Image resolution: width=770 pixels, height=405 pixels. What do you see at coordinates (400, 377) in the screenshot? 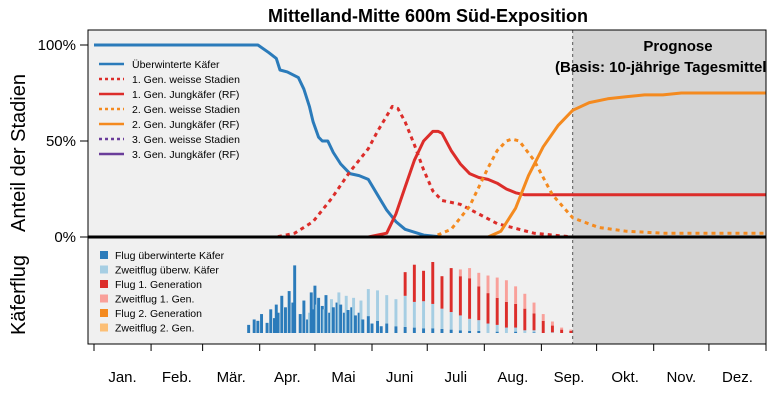
I see `x-tick-label: Juni` at bounding box center [400, 377].